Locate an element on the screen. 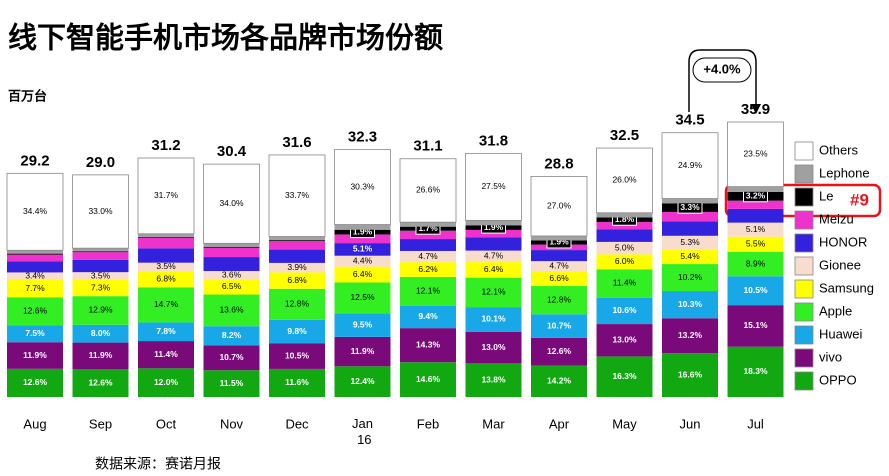  value-label: 11.5% is located at coordinates (232, 383).